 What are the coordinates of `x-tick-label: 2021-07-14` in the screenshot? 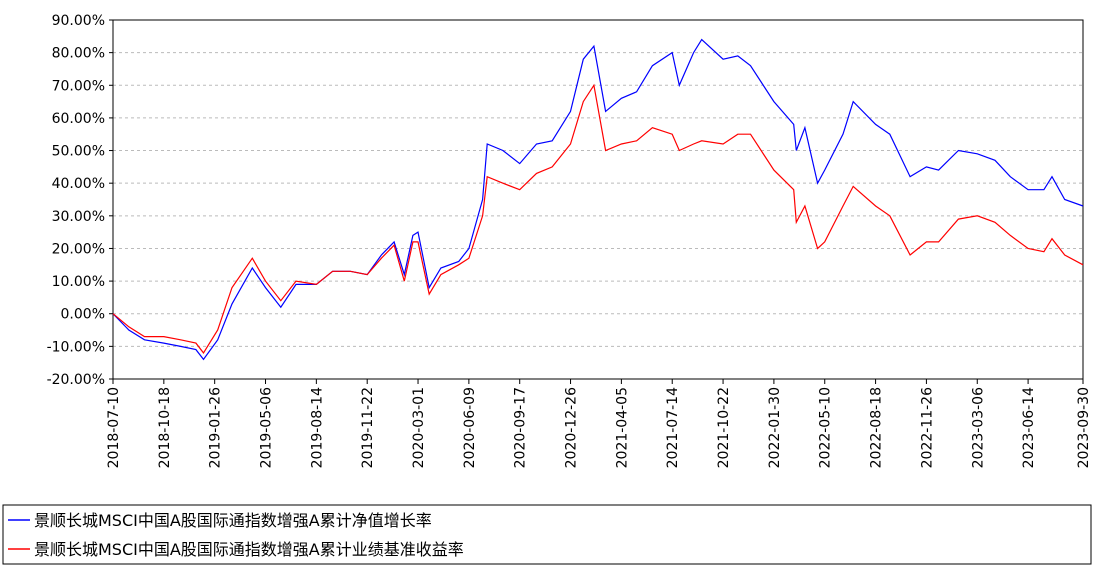 It's located at (673, 427).